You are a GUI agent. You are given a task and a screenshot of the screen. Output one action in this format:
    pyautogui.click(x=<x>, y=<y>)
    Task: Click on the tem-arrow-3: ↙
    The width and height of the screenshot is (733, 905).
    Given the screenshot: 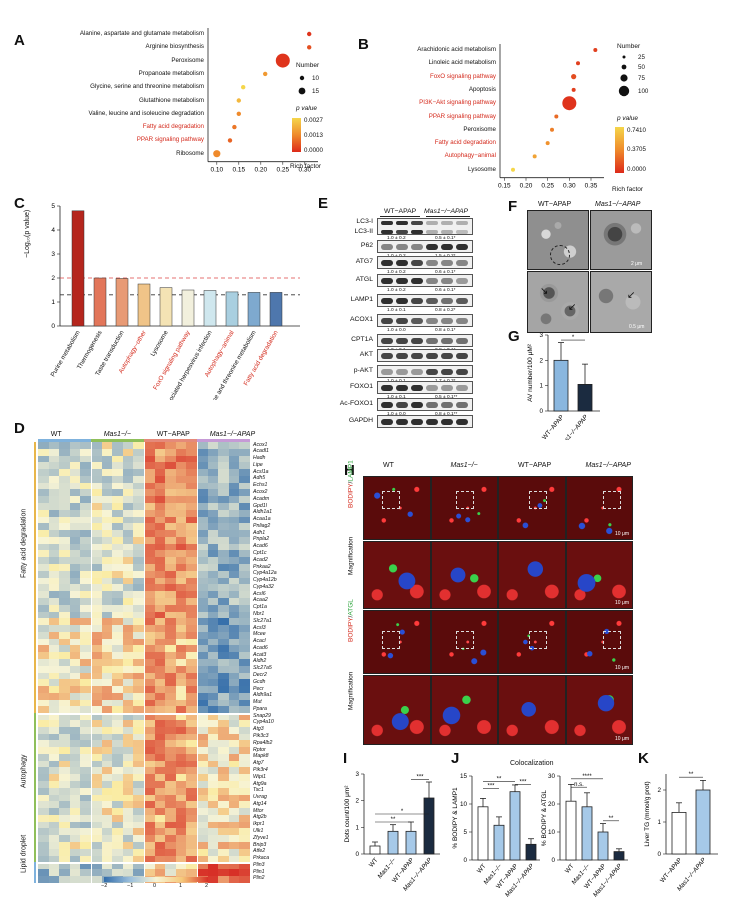 What is the action you would take?
    pyautogui.click(x=631, y=295)
    